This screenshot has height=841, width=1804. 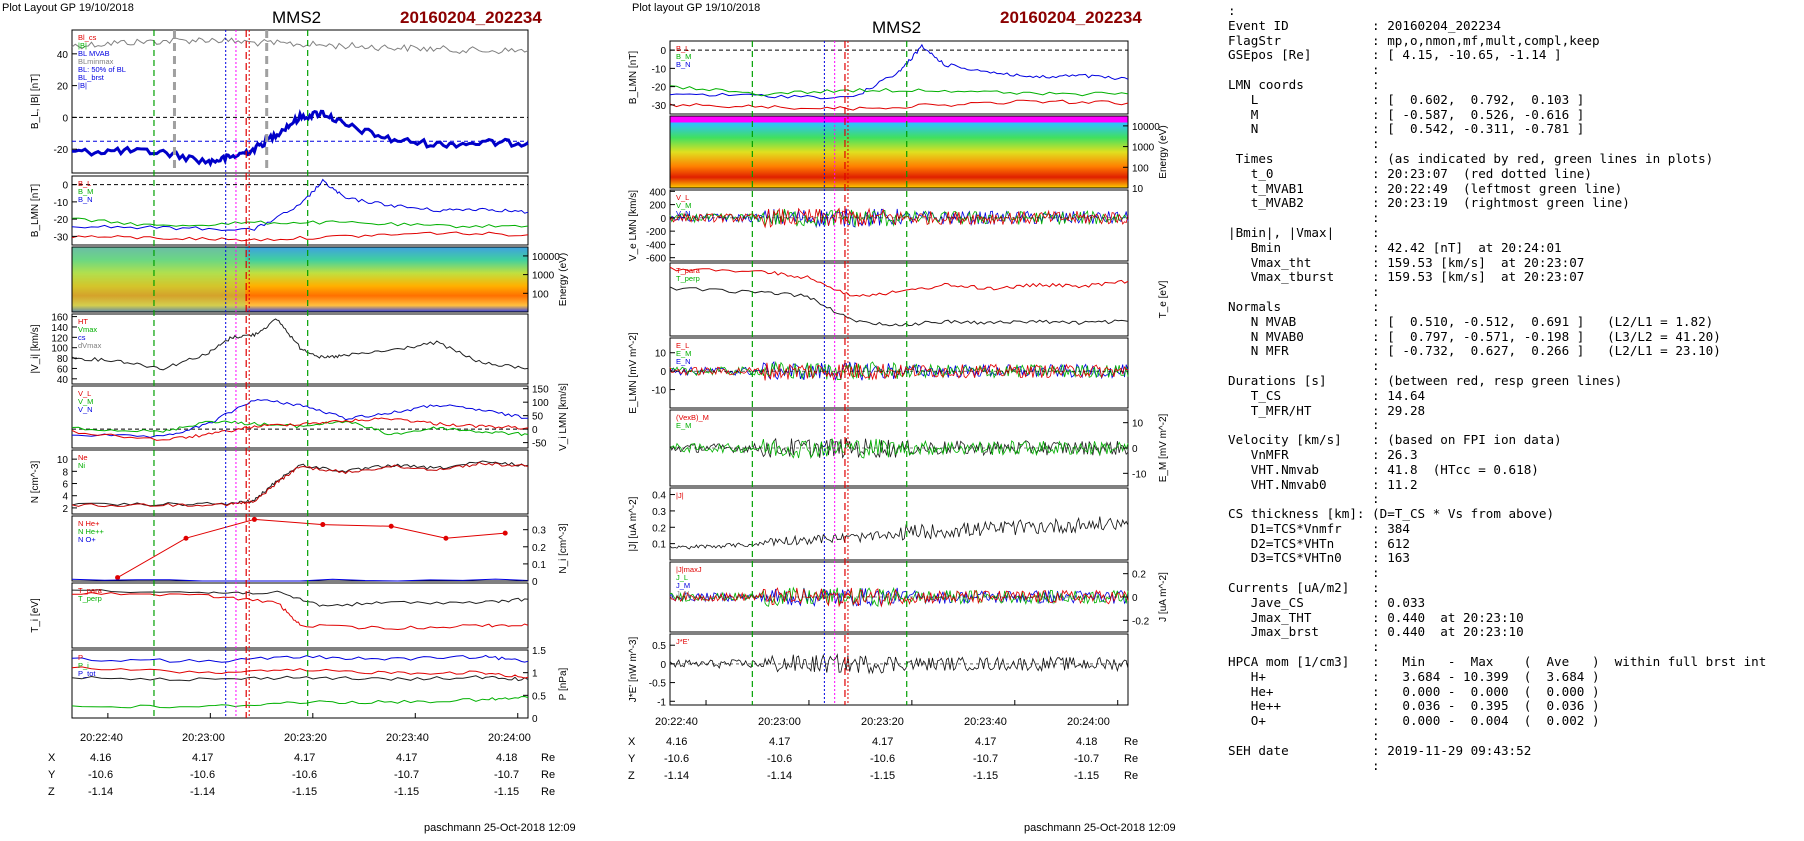 What do you see at coordinates (89, 523) in the screenshot?
I see `legend-entry: N He+` at bounding box center [89, 523].